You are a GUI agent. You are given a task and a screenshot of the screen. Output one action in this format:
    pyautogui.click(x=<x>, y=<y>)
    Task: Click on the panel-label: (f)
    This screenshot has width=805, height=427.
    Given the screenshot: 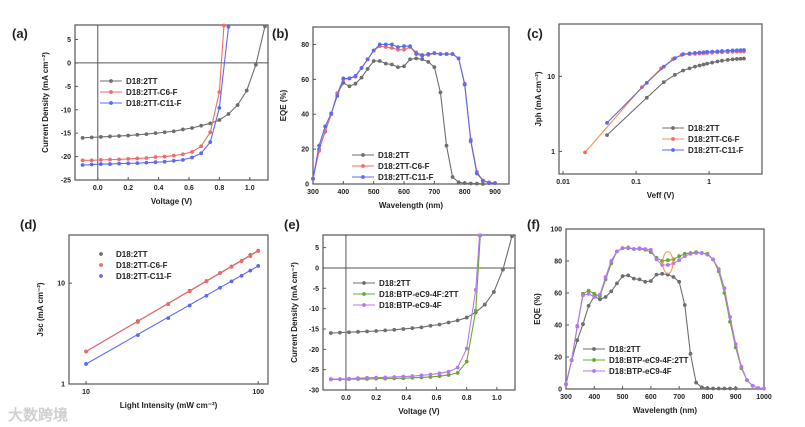 What is the action you would take?
    pyautogui.click(x=533, y=224)
    